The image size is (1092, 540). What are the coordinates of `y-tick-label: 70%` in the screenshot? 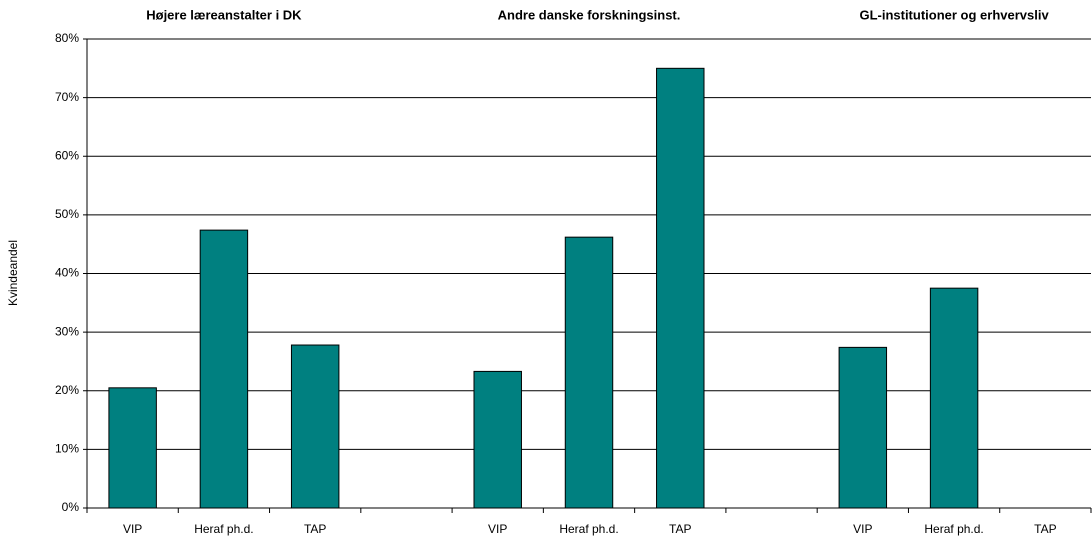 It's located at (67, 97).